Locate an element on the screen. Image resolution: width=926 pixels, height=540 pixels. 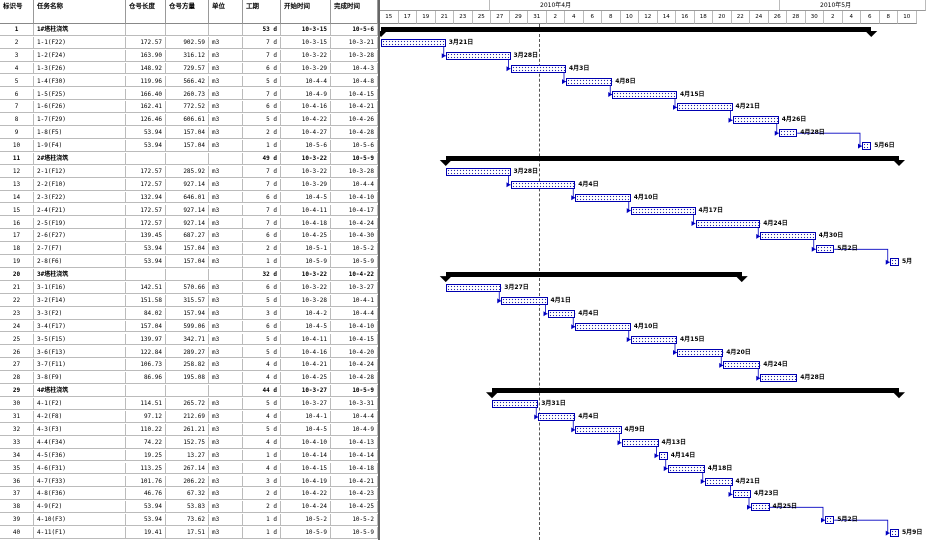
task-name: 3-3(F2) is located at coordinates (80, 313).